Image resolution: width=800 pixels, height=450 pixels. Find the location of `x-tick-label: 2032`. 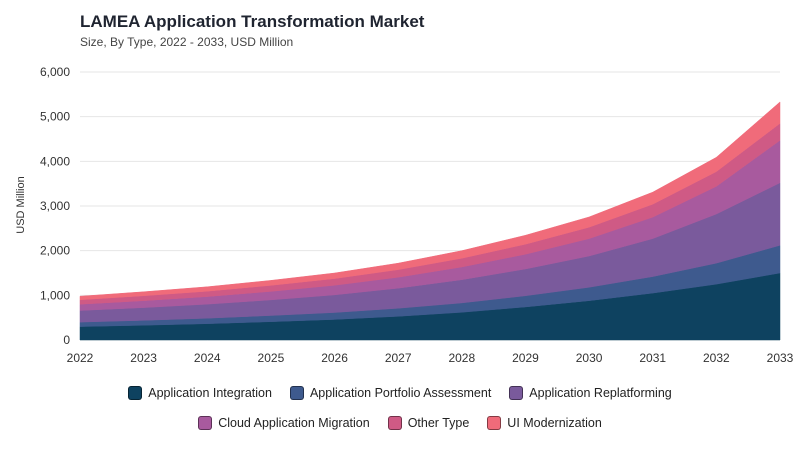

x-tick-label: 2032 is located at coordinates (716, 358).